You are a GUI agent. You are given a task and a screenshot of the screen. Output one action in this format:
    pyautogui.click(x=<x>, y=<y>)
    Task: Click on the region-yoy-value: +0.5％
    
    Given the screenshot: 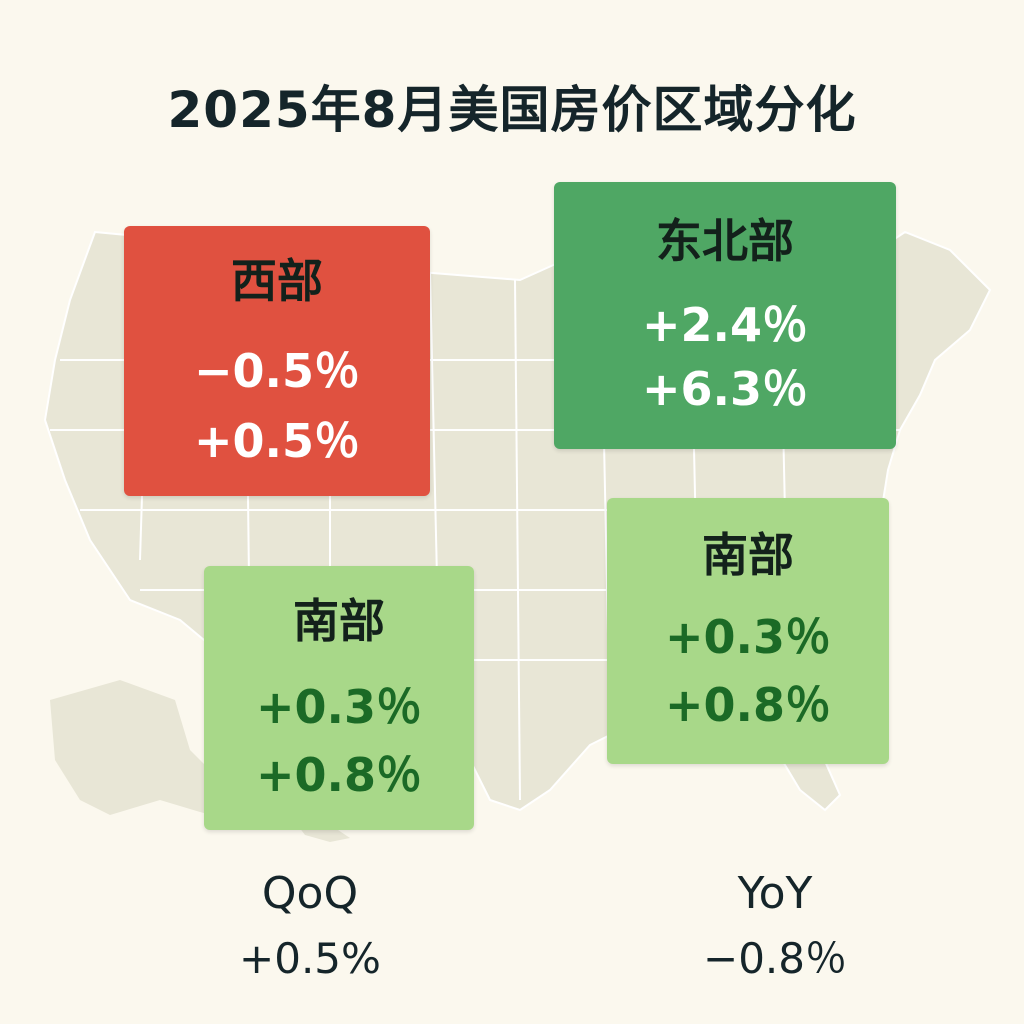 What is the action you would take?
    pyautogui.click(x=277, y=441)
    